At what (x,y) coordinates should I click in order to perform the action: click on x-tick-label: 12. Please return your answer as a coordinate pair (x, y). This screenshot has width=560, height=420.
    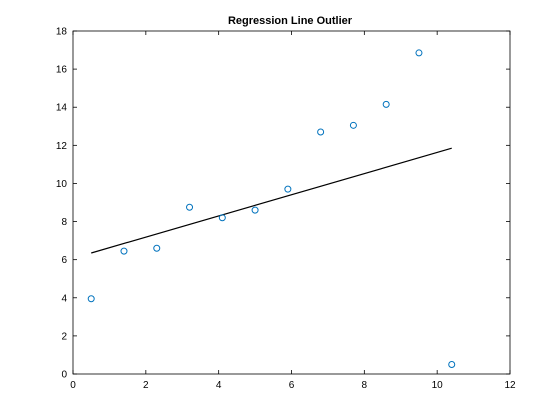
    Looking at the image, I should click on (510, 385).